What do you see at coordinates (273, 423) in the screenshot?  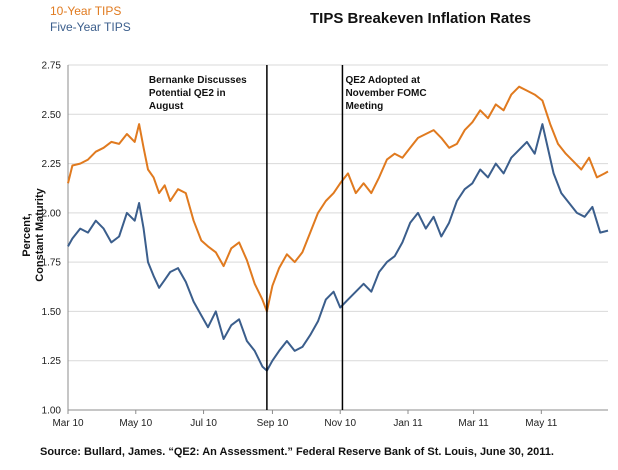 I see `x-tick-label: Sep 10` at bounding box center [273, 423].